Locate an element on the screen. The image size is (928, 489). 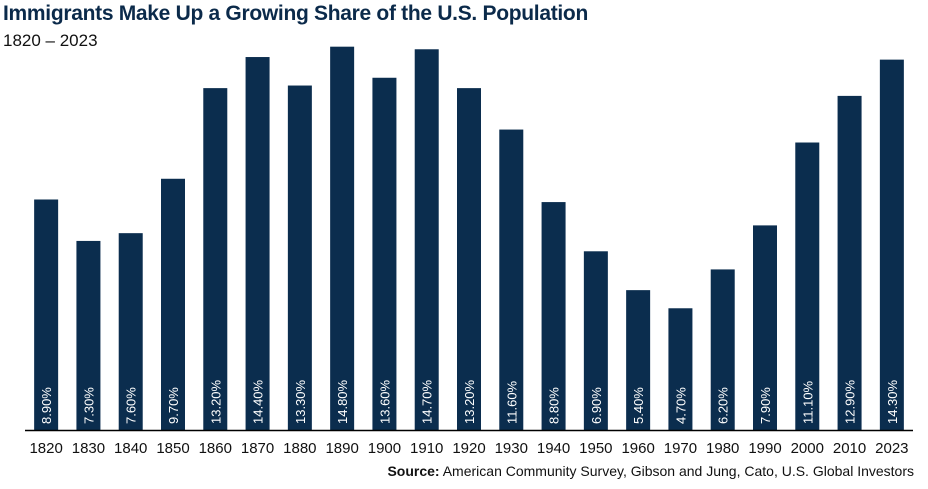
bar-1970 is located at coordinates (680, 369).